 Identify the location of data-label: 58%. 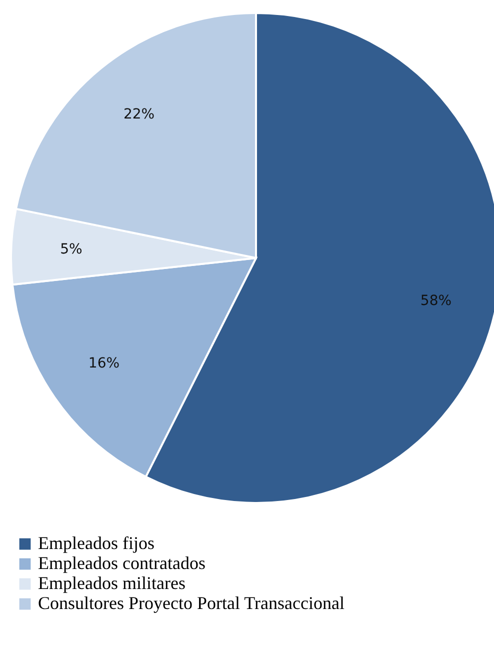
(436, 300).